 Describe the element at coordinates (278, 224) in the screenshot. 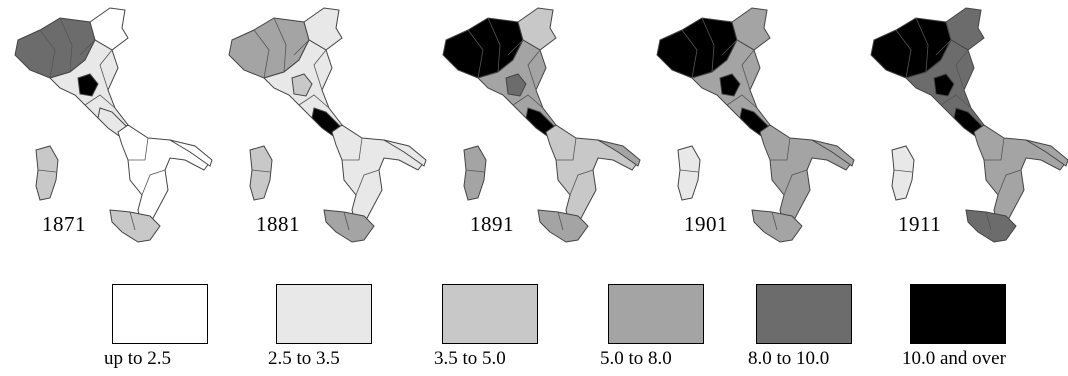

I see `year-label-1881: 1881` at that location.